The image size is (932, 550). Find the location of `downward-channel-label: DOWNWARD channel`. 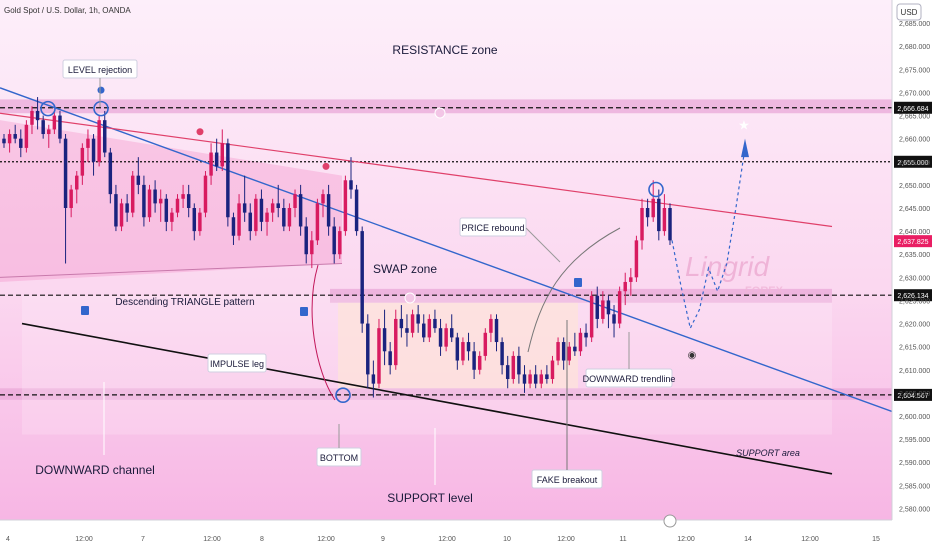

downward-channel-label: DOWNWARD channel is located at coordinates (95, 470).